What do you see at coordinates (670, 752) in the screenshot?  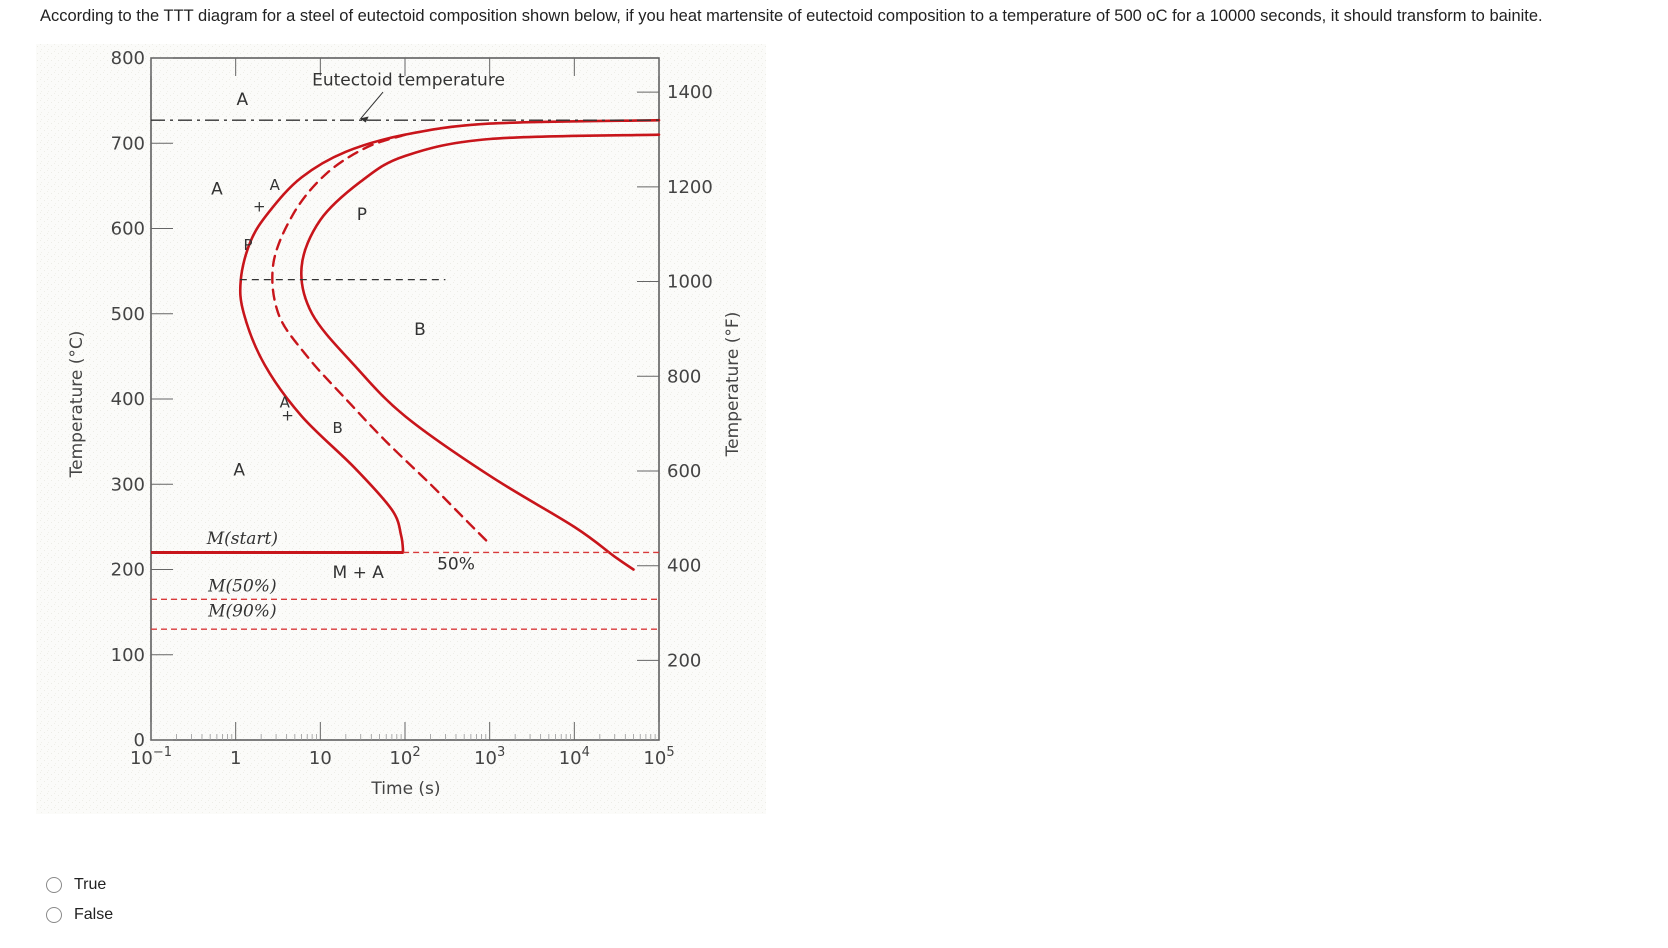 I see `x-tick-exponent: 5` at bounding box center [670, 752].